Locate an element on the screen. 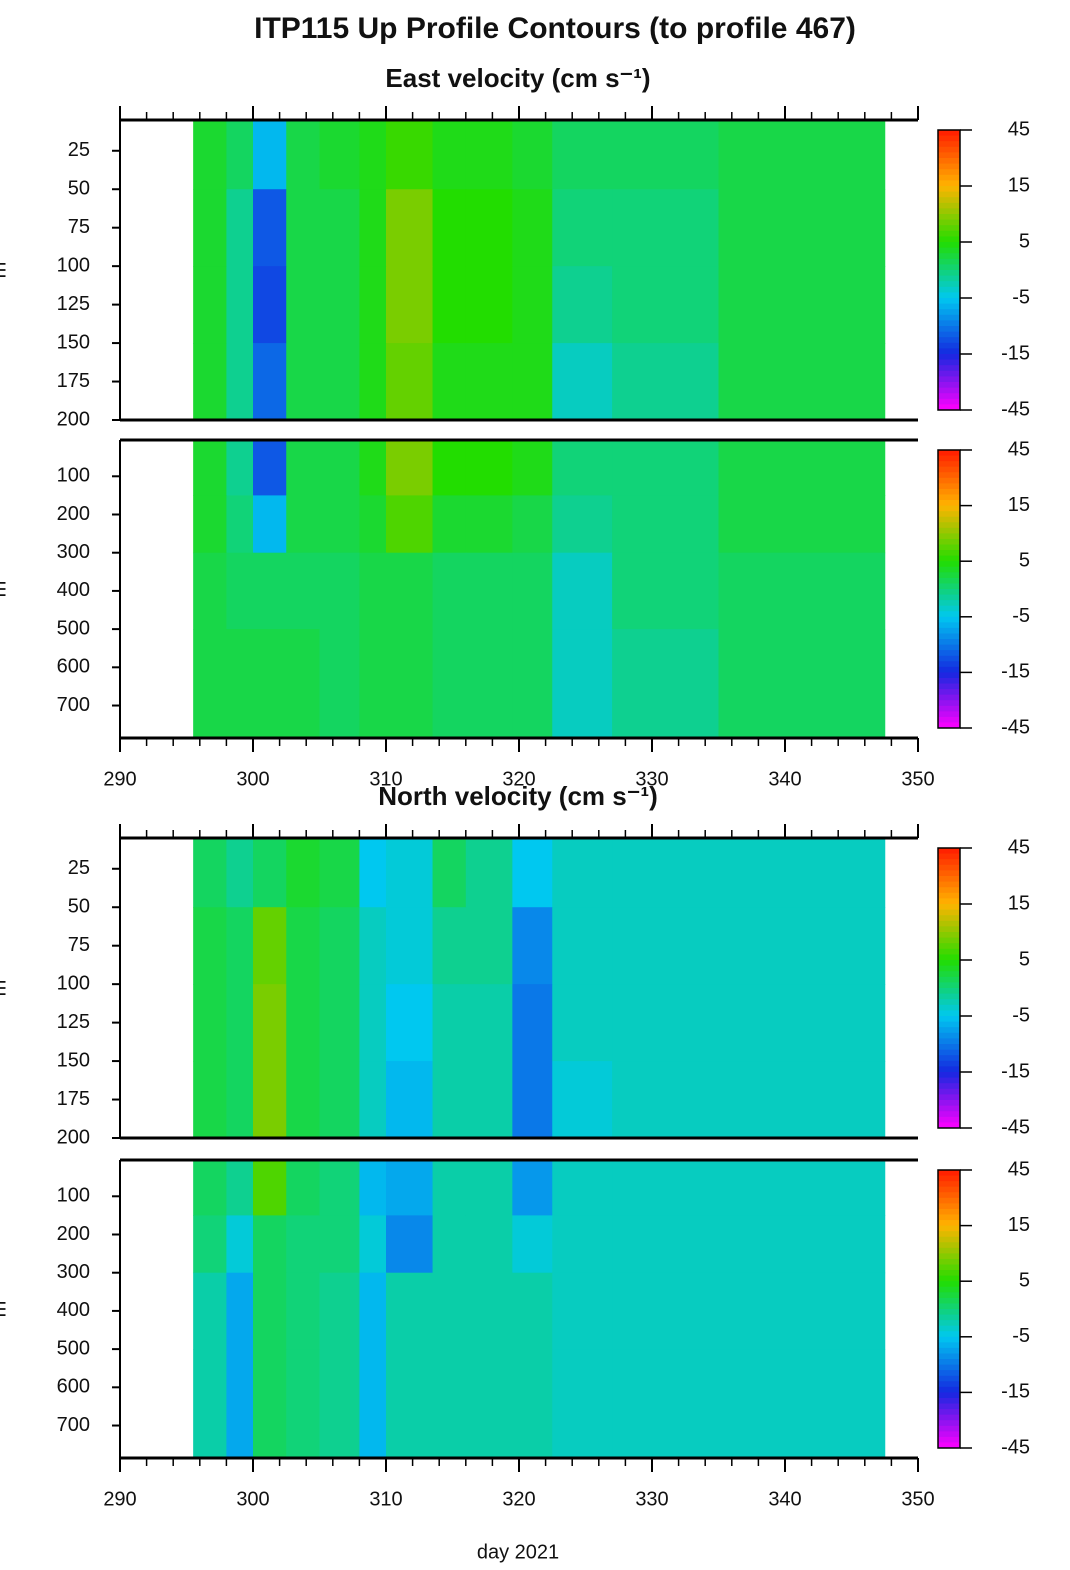  y-tick-label: 500 is located at coordinates (73, 1348).